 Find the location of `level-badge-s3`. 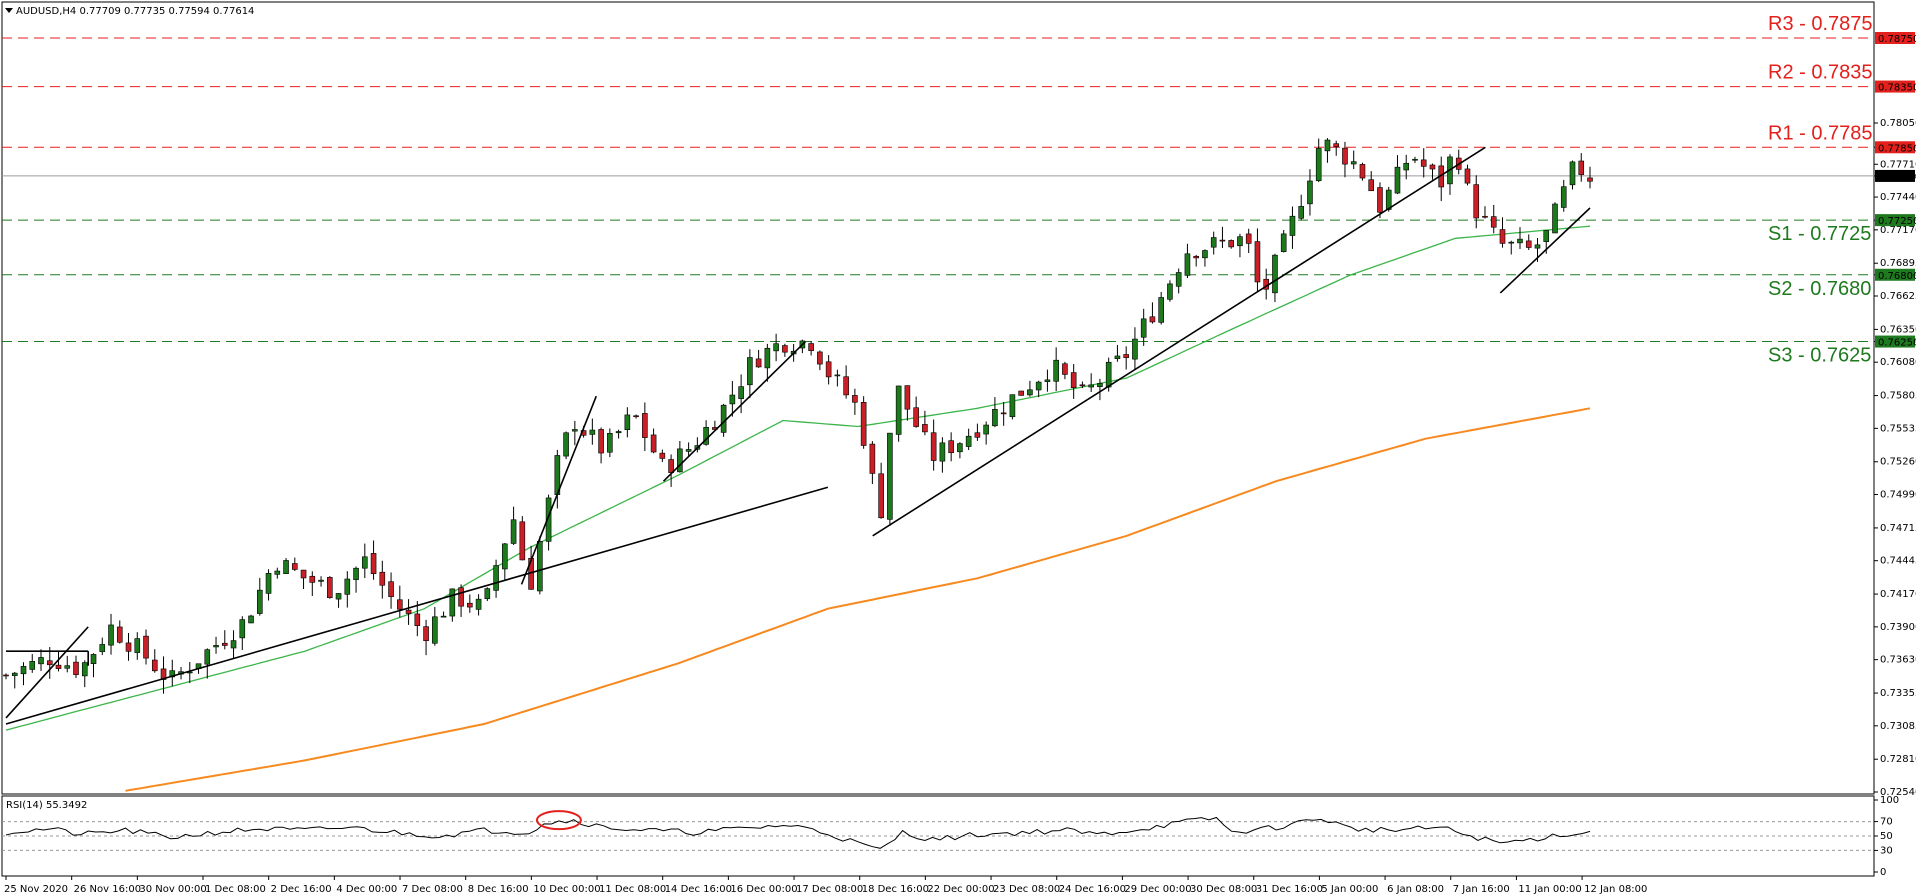

level-badge-s3 is located at coordinates (1895, 341).